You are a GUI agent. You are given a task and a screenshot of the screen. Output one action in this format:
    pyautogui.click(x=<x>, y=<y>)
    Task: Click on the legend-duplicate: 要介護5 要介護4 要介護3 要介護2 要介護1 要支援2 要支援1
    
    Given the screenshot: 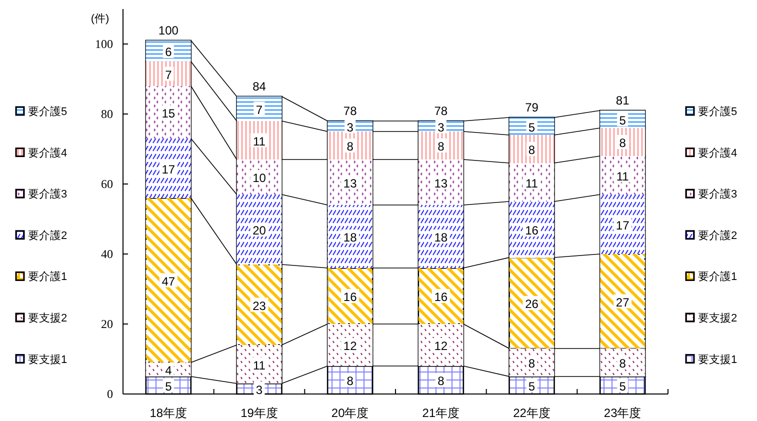 What is the action you would take?
    pyautogui.click(x=41, y=236)
    